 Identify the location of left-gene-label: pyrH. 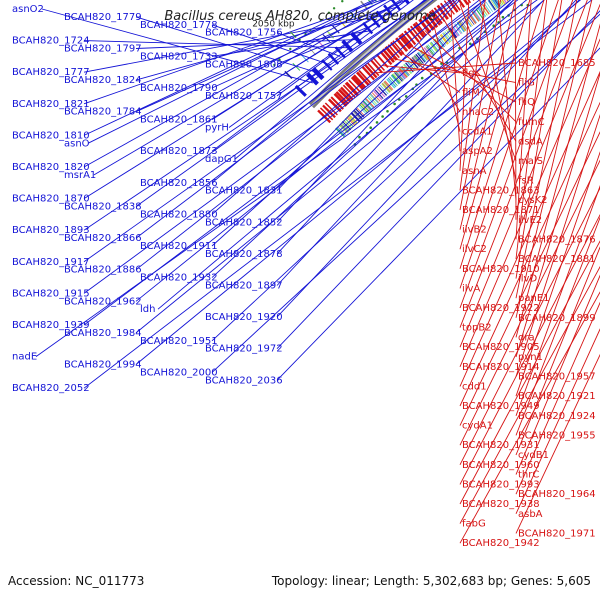
(217, 128).